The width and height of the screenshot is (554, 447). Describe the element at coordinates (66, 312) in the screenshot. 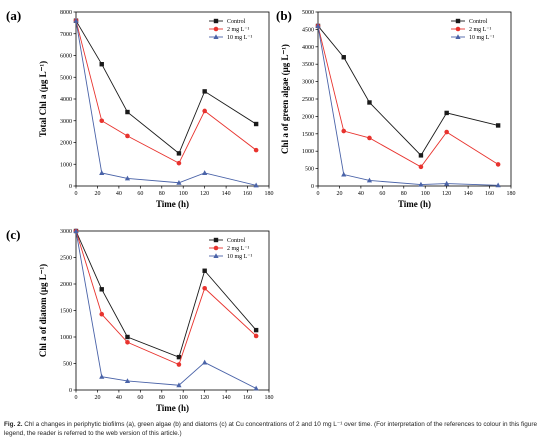

I see `y-tick-label: 1500` at that location.